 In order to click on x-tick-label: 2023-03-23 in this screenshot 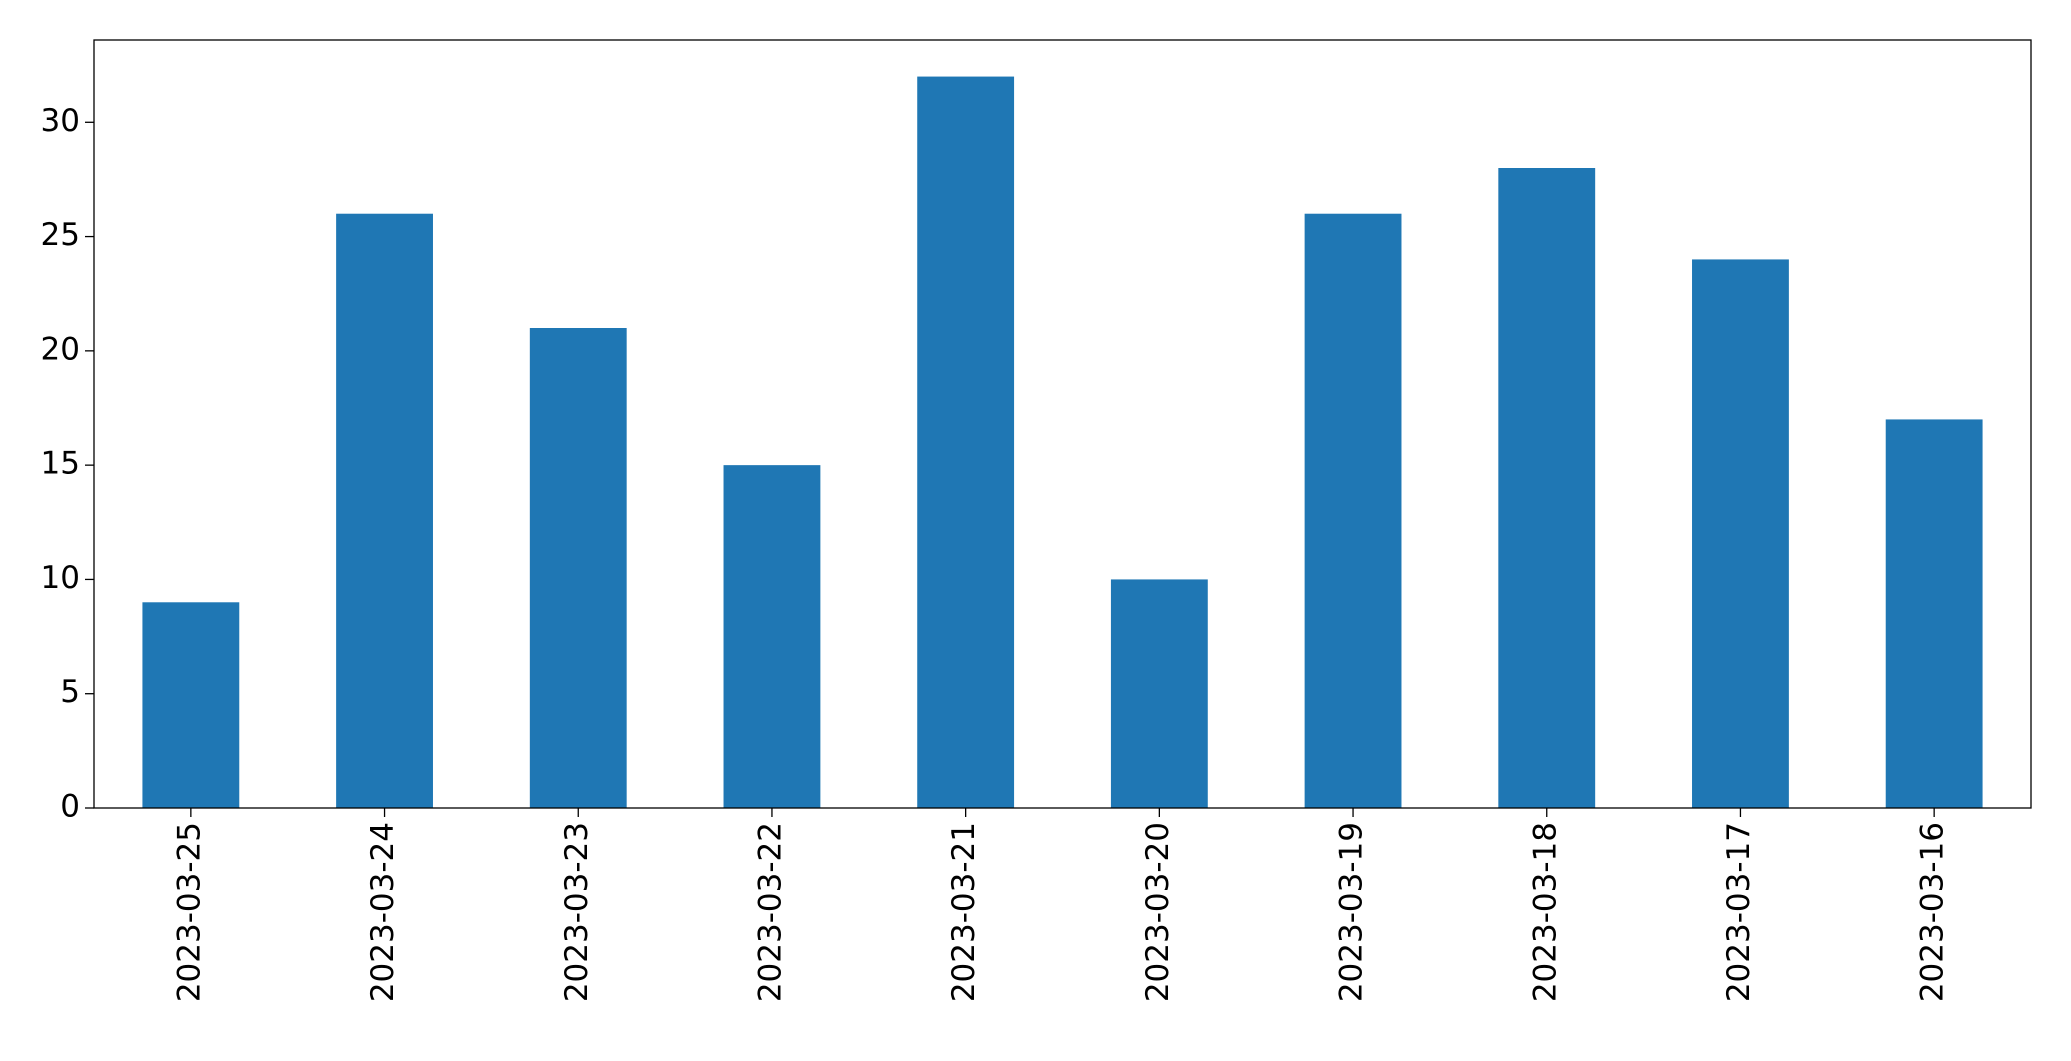, I will do `click(577, 912)`.